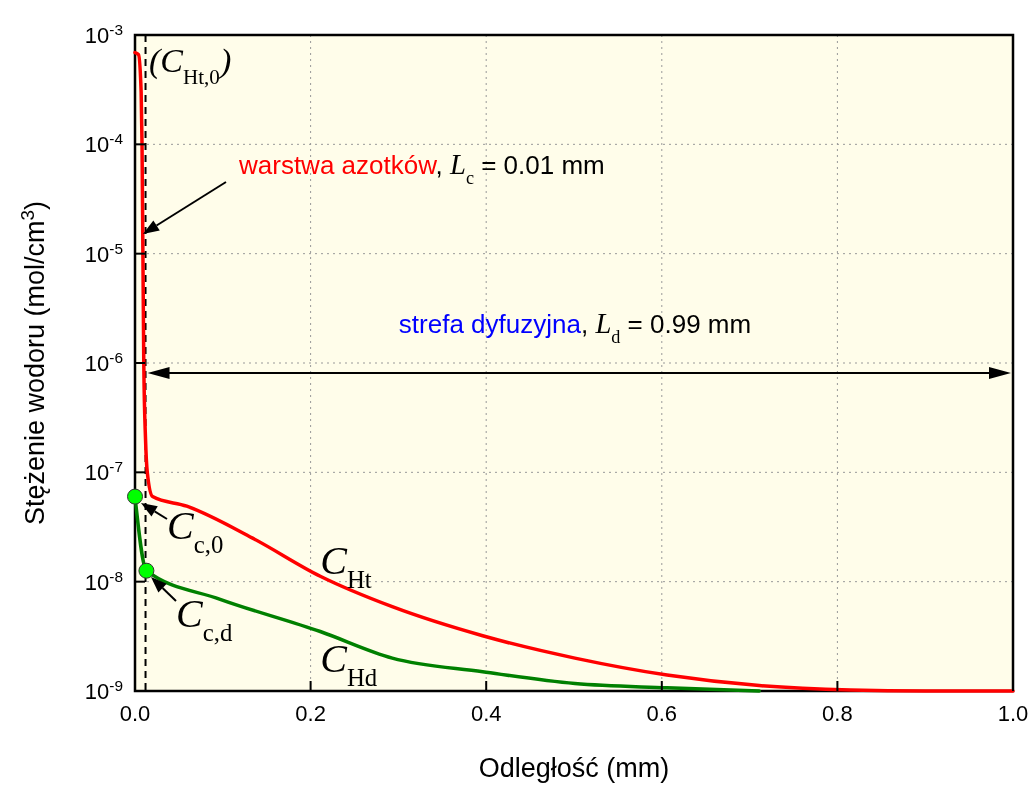 The height and width of the screenshot is (785, 1034). I want to click on series-label: C$_{Ht}$, so click(346, 565).